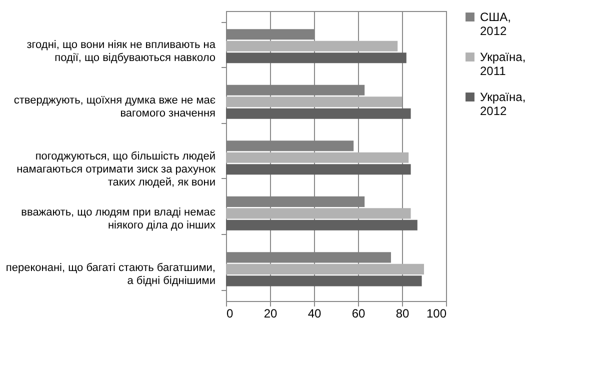  I want to click on x-tick-label: 0, so click(230, 313).